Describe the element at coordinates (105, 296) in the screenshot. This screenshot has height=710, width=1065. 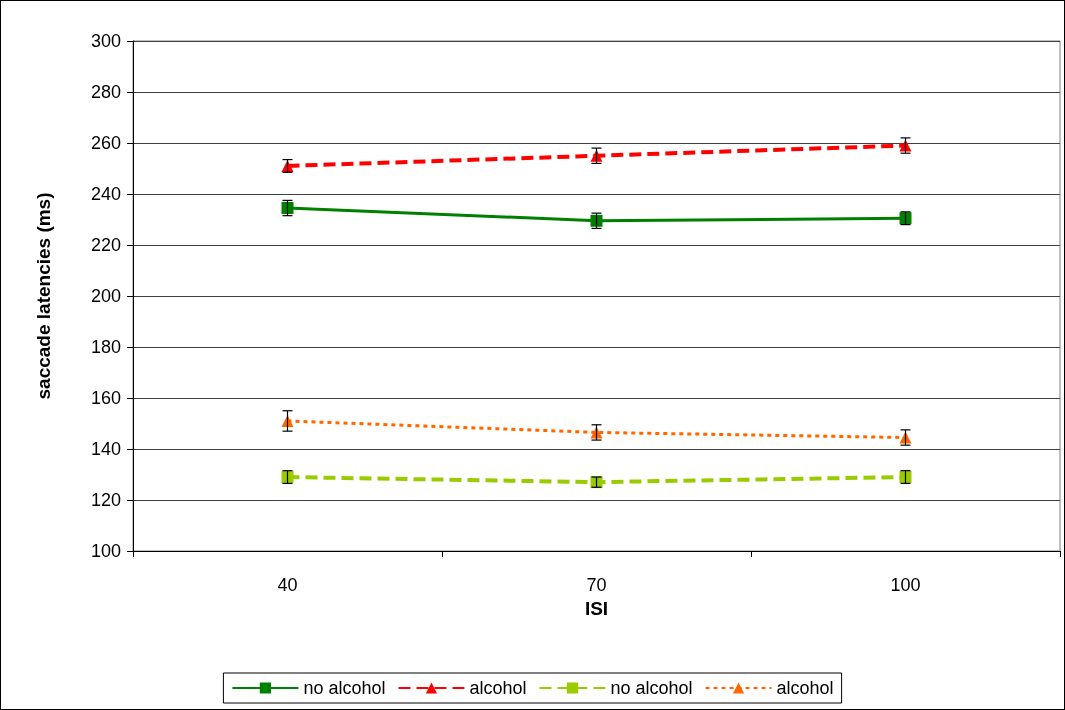
I see `y-tick-label: 200` at that location.